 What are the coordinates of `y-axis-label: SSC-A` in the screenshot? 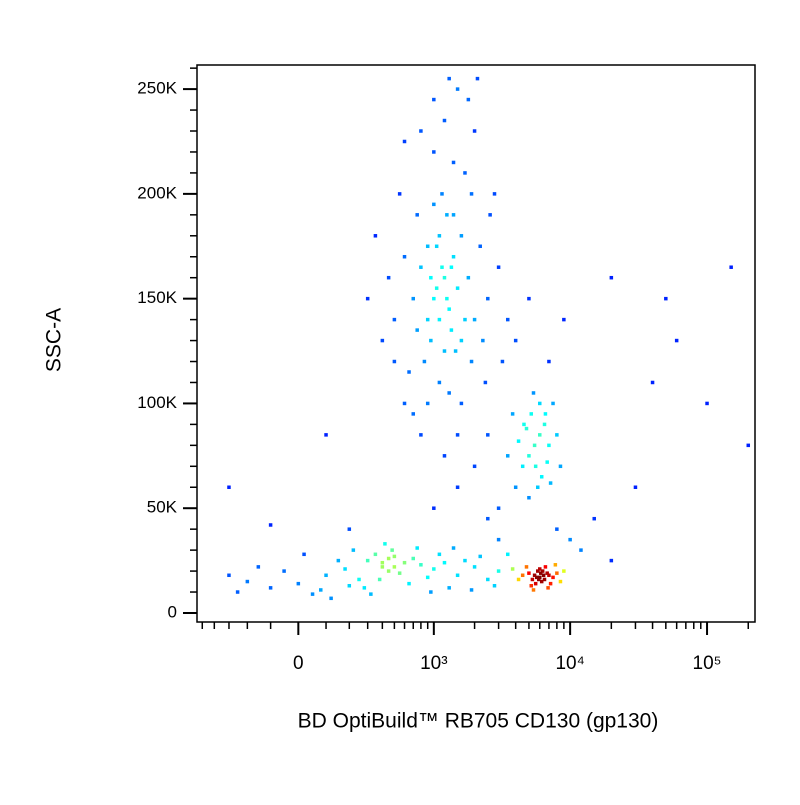 It's located at (54, 340).